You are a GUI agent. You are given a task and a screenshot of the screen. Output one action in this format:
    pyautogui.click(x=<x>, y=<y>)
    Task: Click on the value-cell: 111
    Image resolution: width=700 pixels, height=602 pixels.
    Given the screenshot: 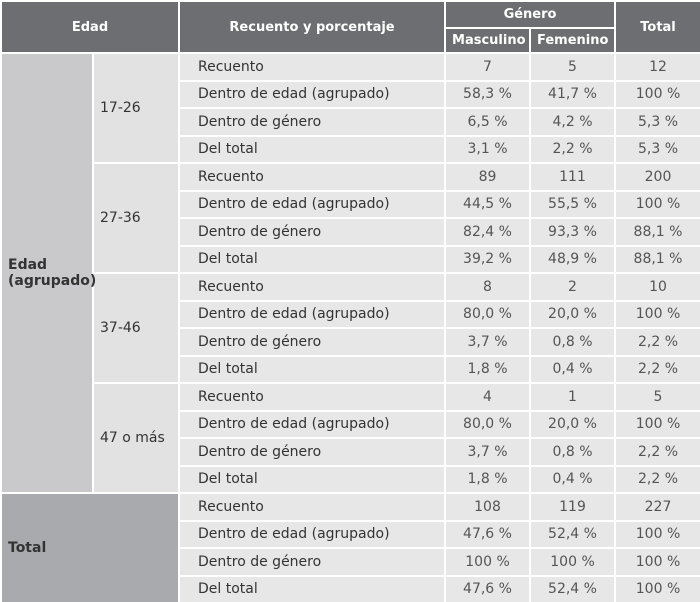 What is the action you would take?
    pyautogui.click(x=573, y=177)
    